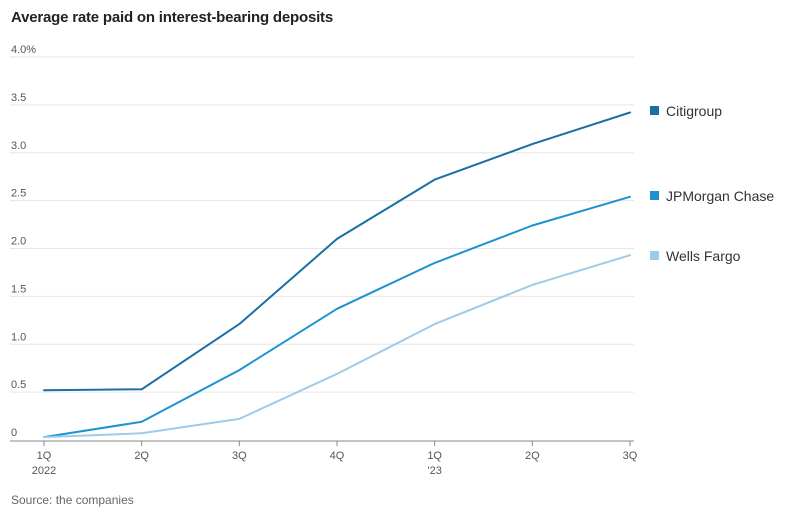 The height and width of the screenshot is (513, 796). I want to click on y-tick-label: 3.0, so click(18, 146).